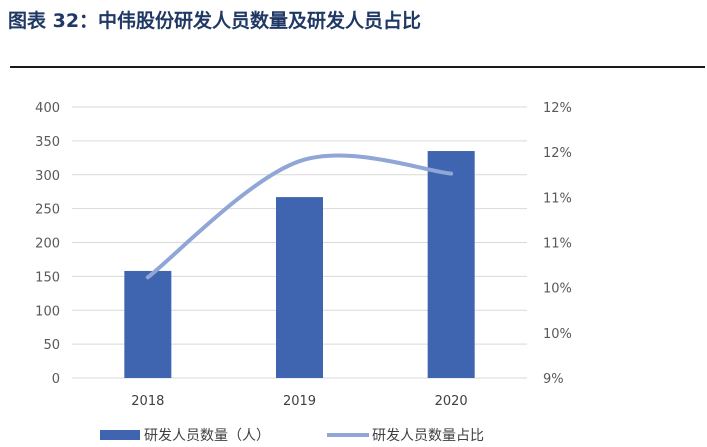  I want to click on y-left-tick-label: 0, so click(56, 379).